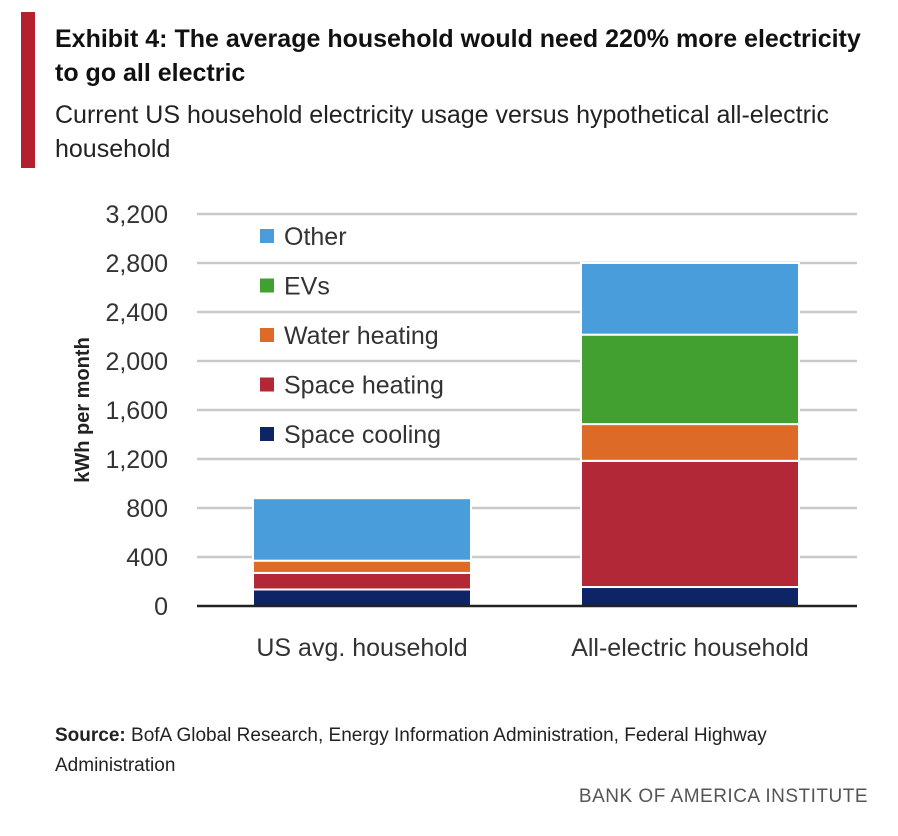 The height and width of the screenshot is (836, 898). Describe the element at coordinates (315, 237) in the screenshot. I see `legend-label-other: Other` at that location.